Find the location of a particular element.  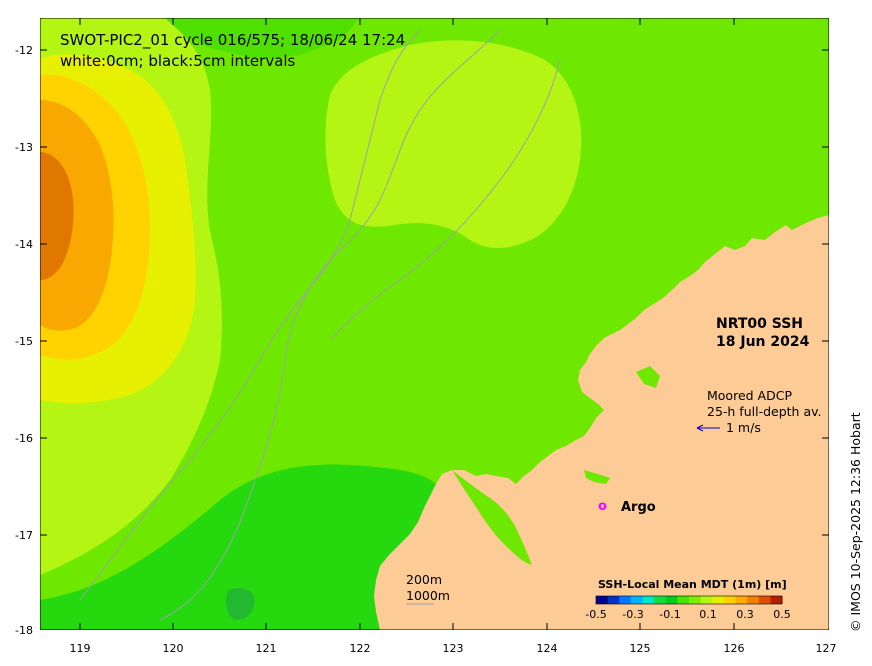

lat-tick-label: -17 is located at coordinates (24, 535).